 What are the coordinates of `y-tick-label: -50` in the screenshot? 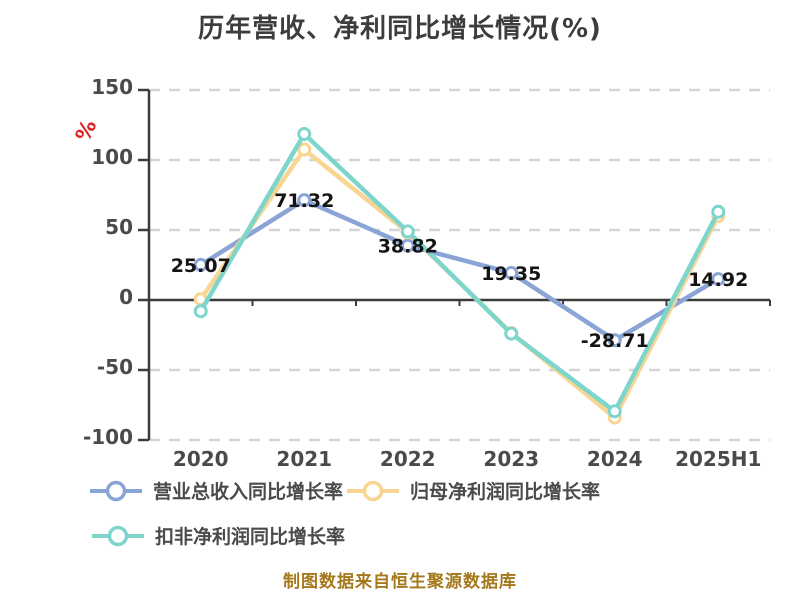 It's located at (115, 367).